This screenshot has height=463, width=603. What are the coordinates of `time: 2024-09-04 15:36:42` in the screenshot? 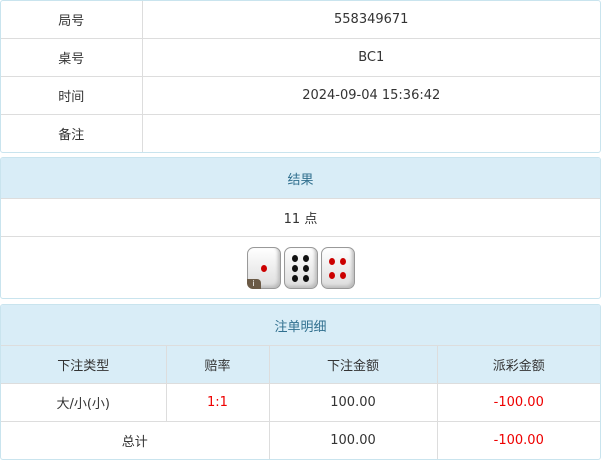 It's located at (370, 95).